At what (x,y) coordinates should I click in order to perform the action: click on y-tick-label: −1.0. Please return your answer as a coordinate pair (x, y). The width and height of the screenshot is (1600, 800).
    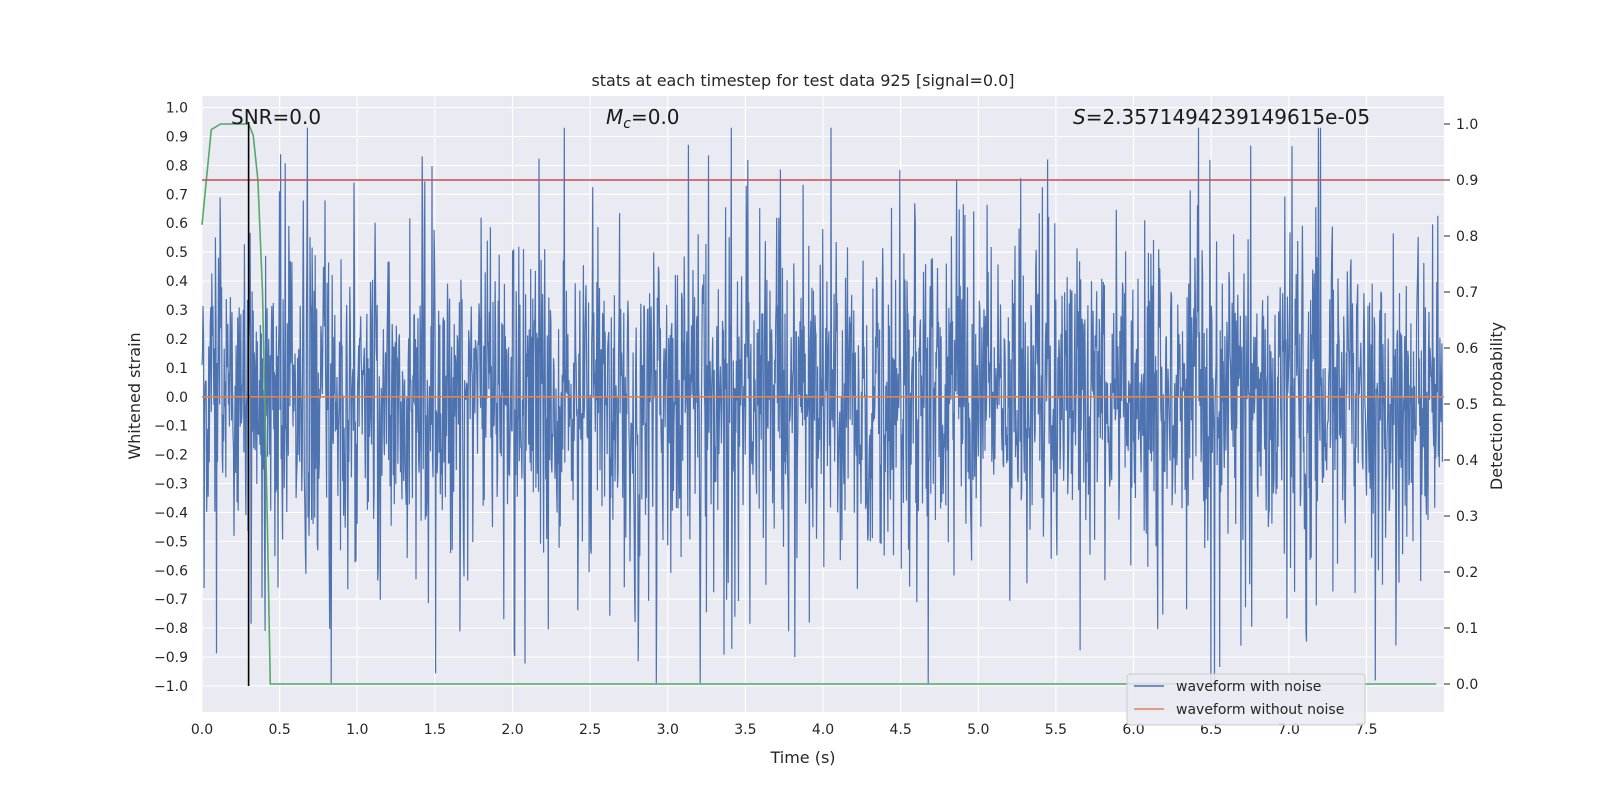
    Looking at the image, I should click on (171, 687).